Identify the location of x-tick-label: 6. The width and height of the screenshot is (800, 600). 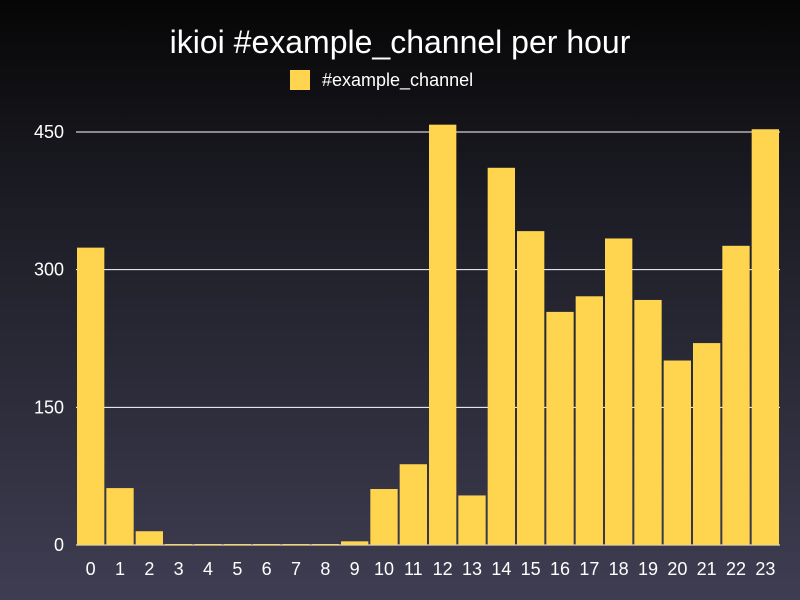
(267, 569).